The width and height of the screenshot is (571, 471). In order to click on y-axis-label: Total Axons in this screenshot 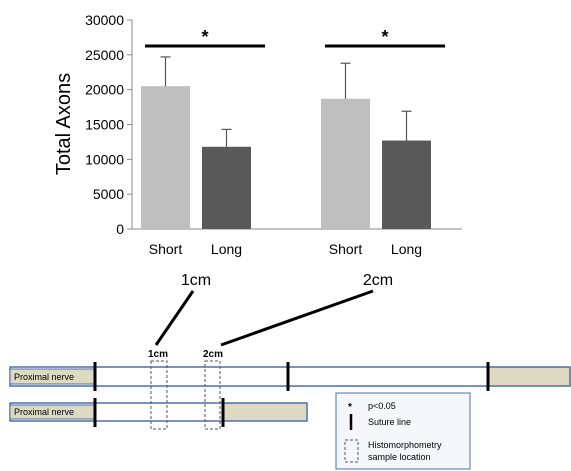, I will do `click(64, 124)`.